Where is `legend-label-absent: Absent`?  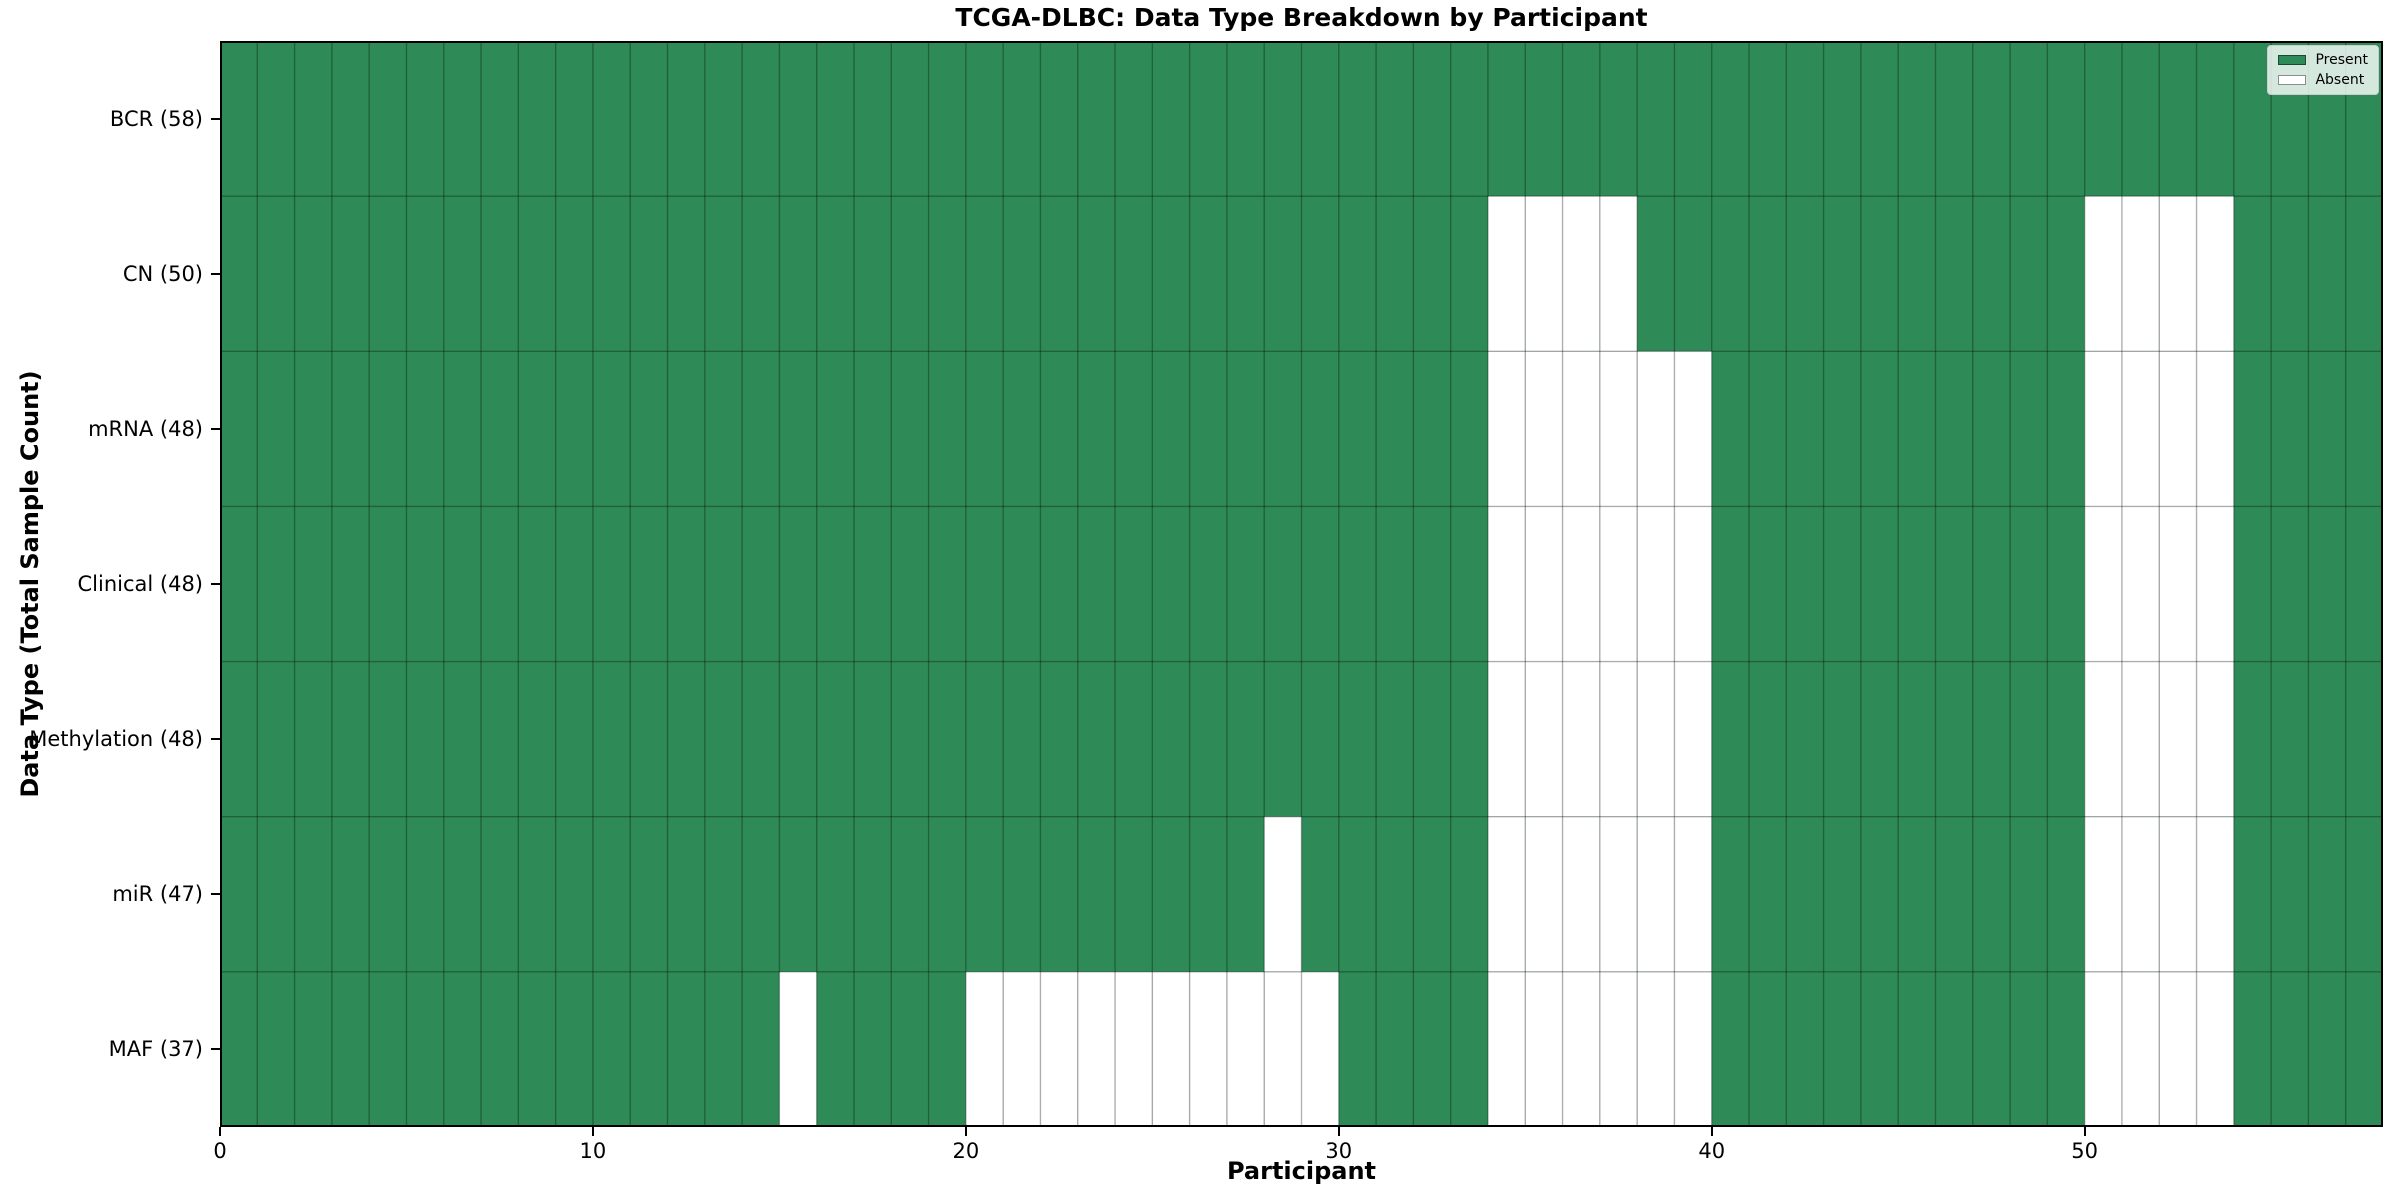 legend-label-absent: Absent is located at coordinates (2340, 80).